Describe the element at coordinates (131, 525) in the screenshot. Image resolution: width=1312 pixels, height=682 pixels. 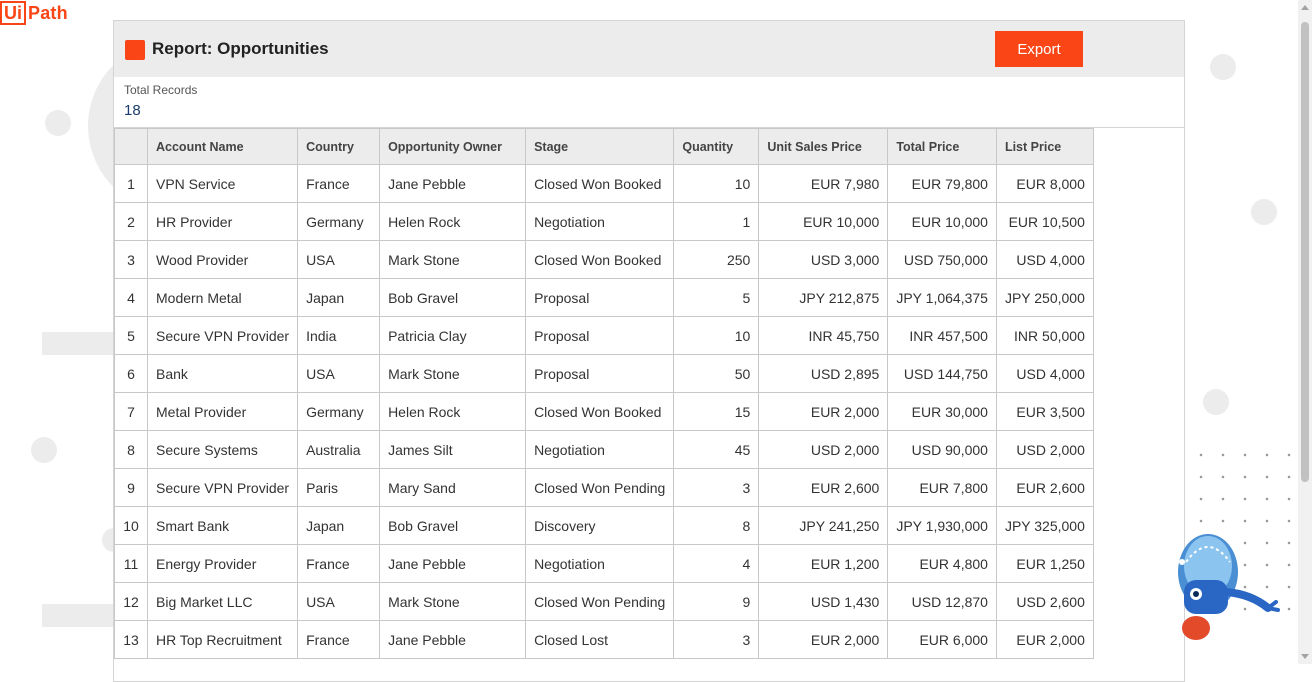
I see `cell-index: 10` at that location.